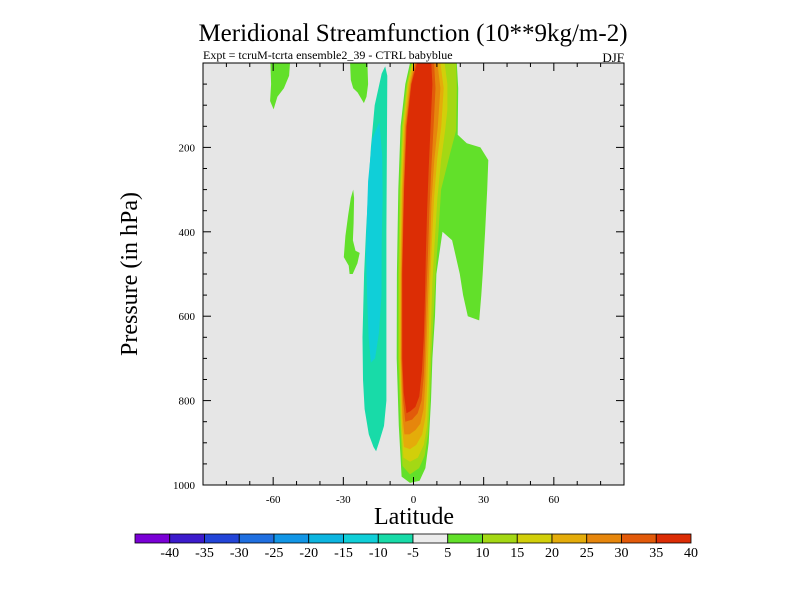 The image size is (800, 600). Describe the element at coordinates (184, 486) in the screenshot. I see `y-tick-label: 1000` at that location.